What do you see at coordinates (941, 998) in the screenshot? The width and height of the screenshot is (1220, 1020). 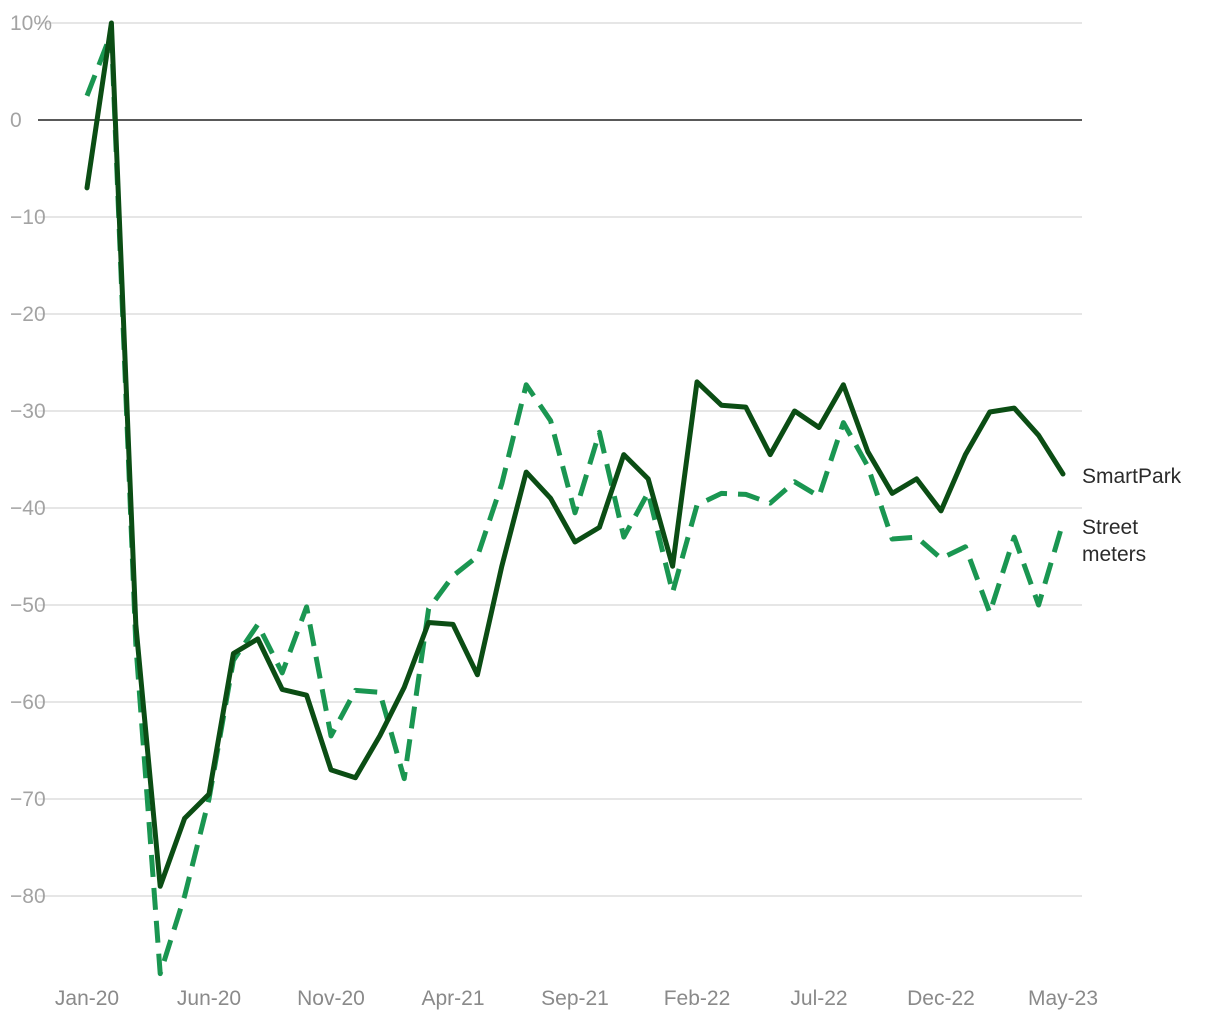 I see `x-tick-label: Dec-22` at bounding box center [941, 998].